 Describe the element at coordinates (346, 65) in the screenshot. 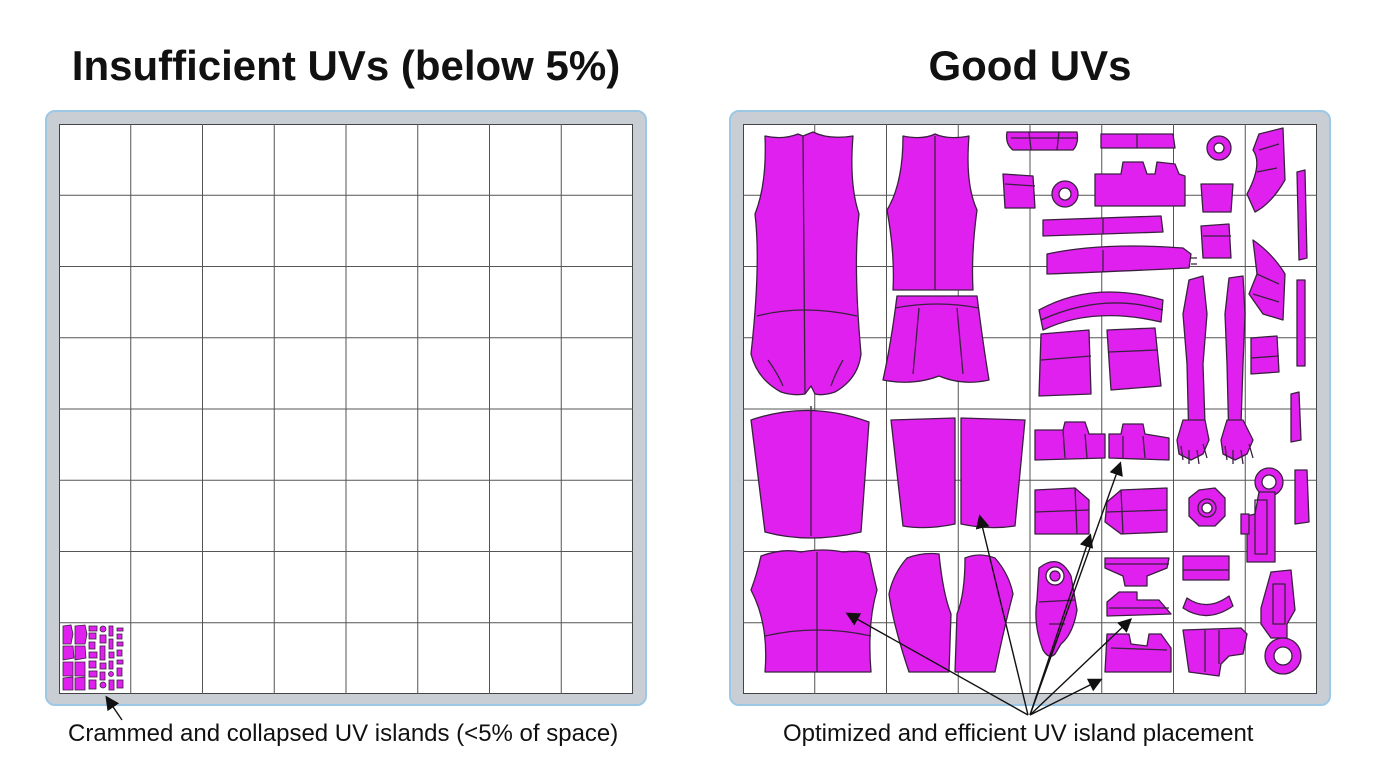

I see `left-panel-title: Insufficient UVs (below 5%)` at that location.